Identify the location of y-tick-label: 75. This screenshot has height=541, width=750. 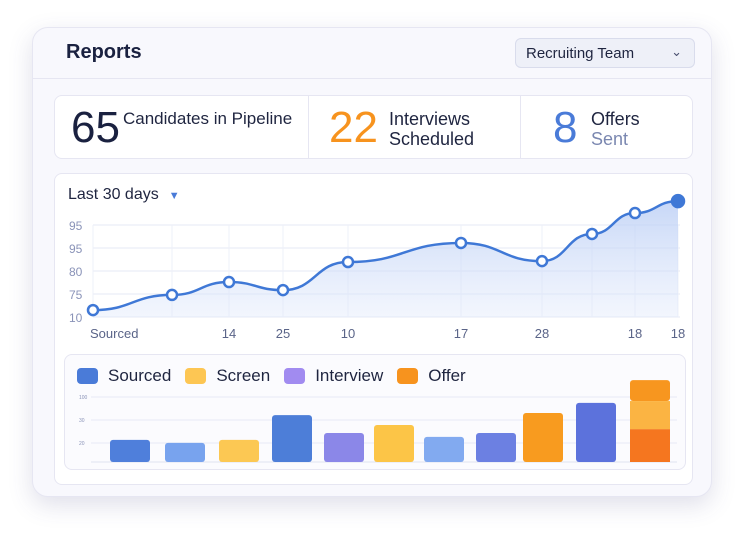
(76, 295).